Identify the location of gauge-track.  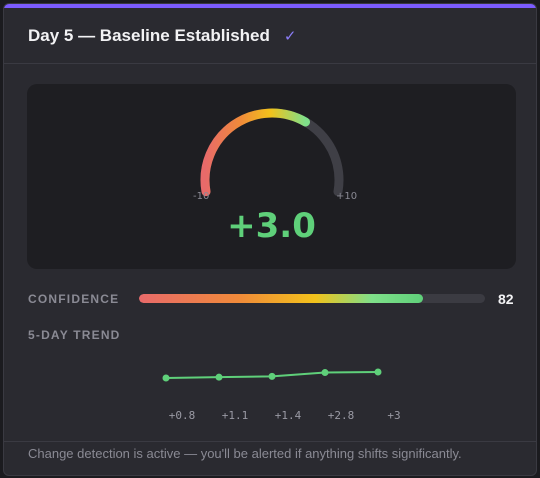
(272, 152).